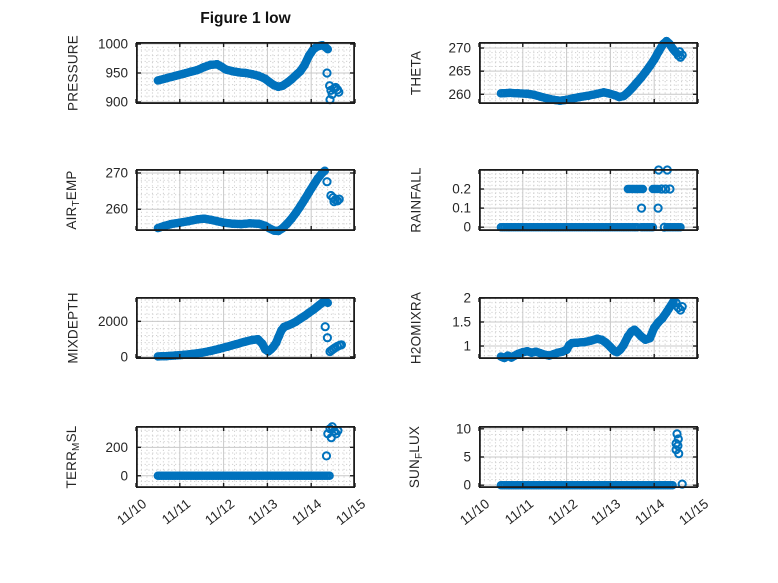  What do you see at coordinates (113, 321) in the screenshot?
I see `y-tick-label: 2000` at bounding box center [113, 321].